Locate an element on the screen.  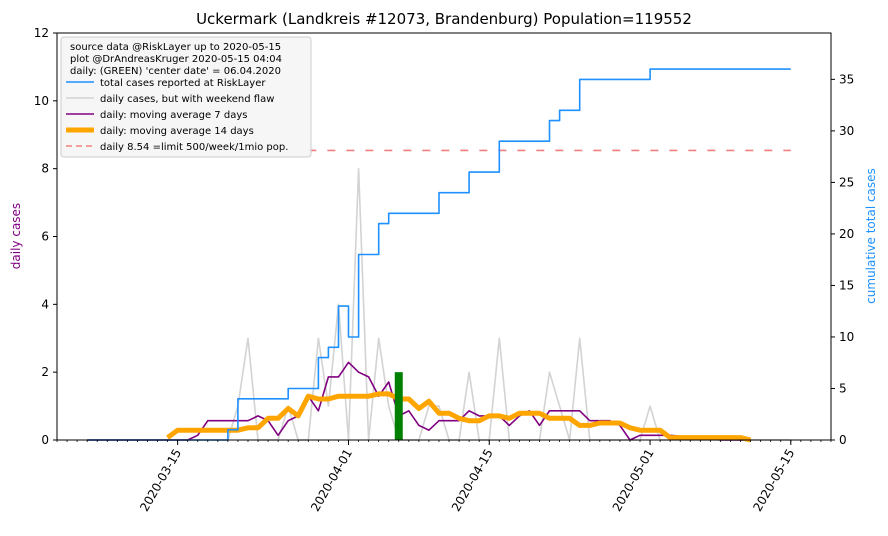
left-tick-label: 0 is located at coordinates (45, 440).